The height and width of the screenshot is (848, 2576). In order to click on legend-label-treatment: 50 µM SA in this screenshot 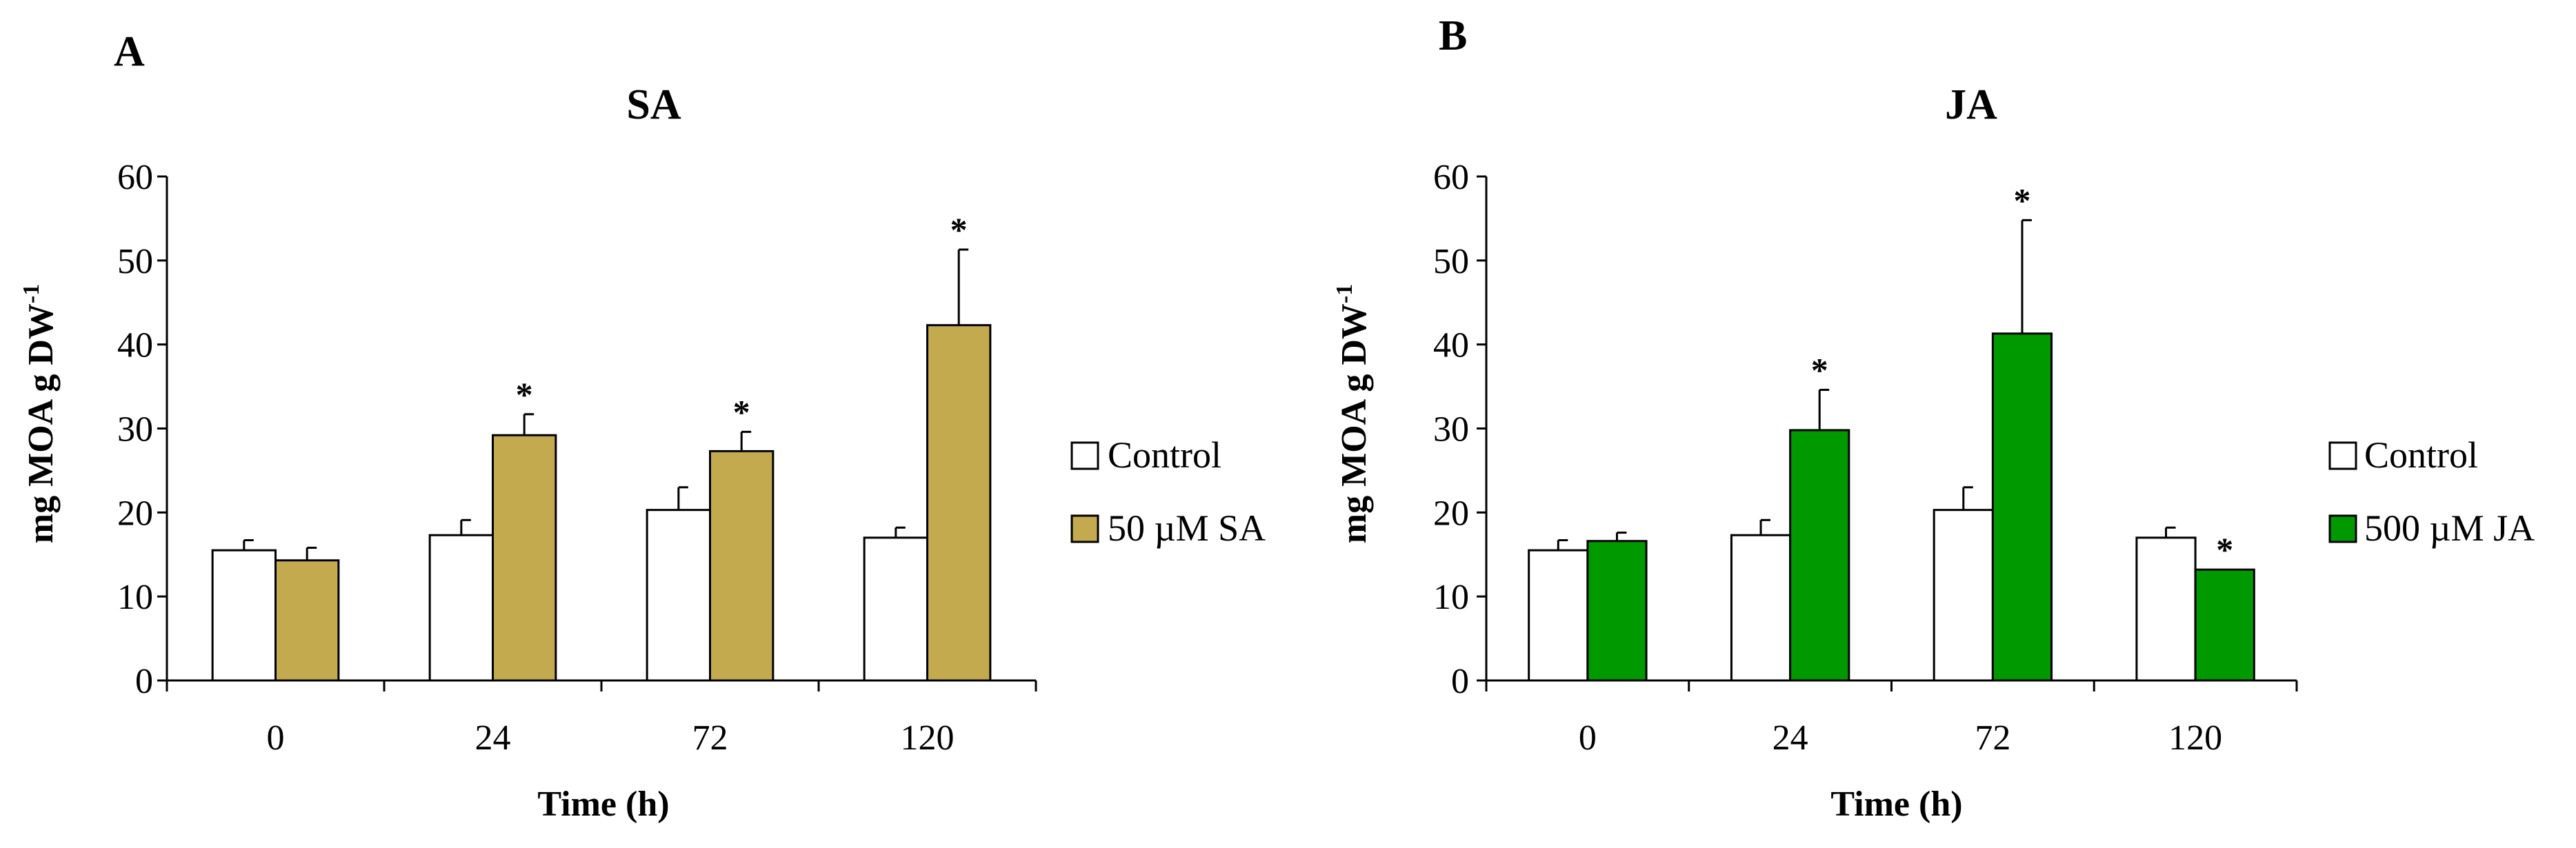, I will do `click(1187, 528)`.